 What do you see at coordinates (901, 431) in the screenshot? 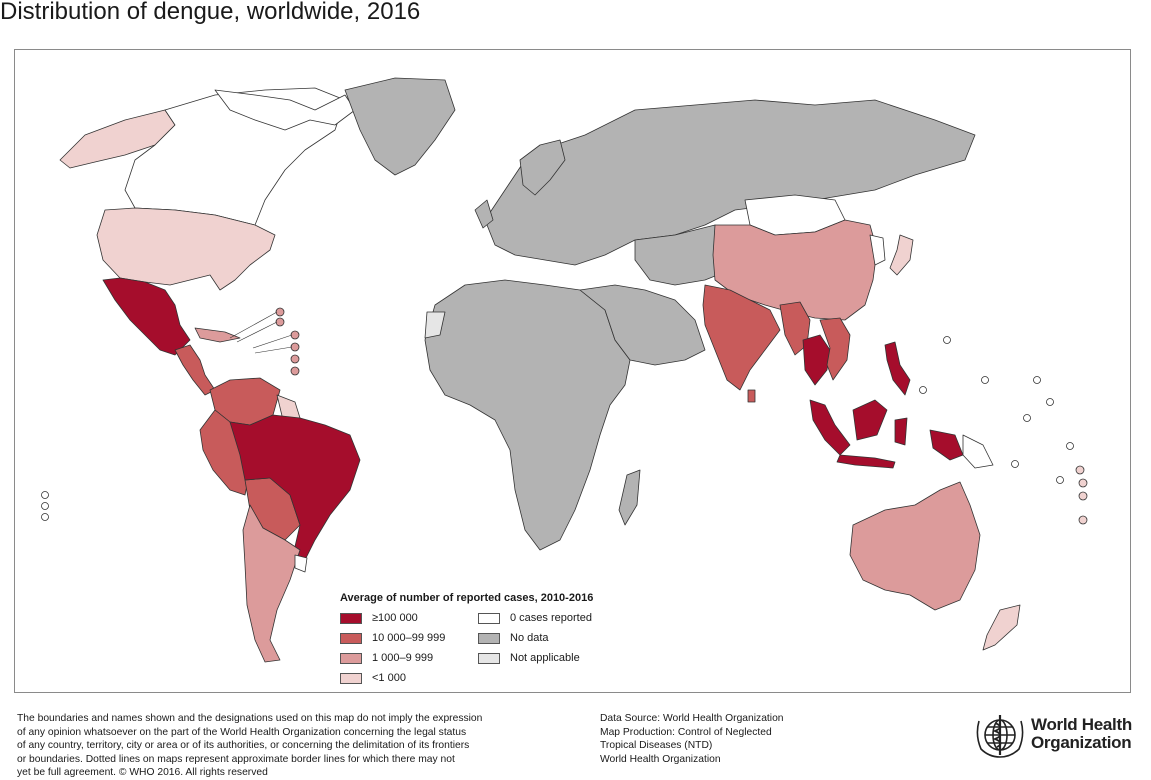
I see `region-sulawesi` at bounding box center [901, 431].